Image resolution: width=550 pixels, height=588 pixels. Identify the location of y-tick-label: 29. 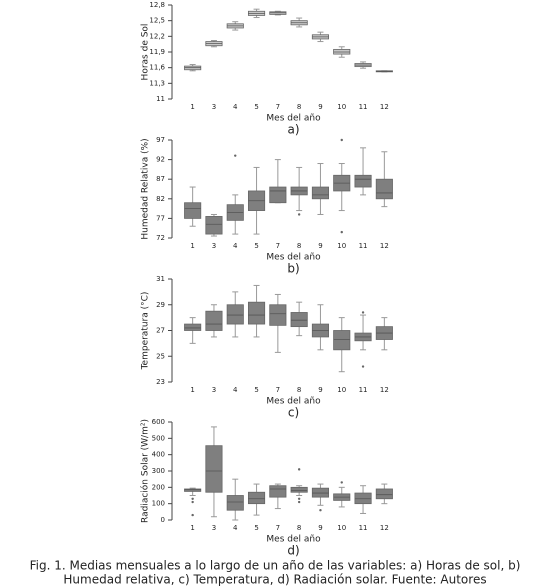
(160, 305).